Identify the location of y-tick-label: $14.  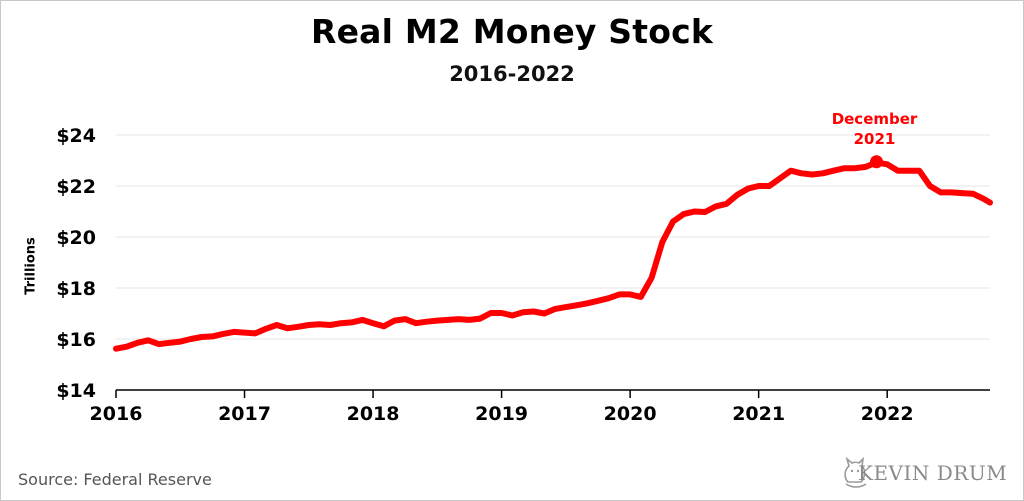
(76, 391).